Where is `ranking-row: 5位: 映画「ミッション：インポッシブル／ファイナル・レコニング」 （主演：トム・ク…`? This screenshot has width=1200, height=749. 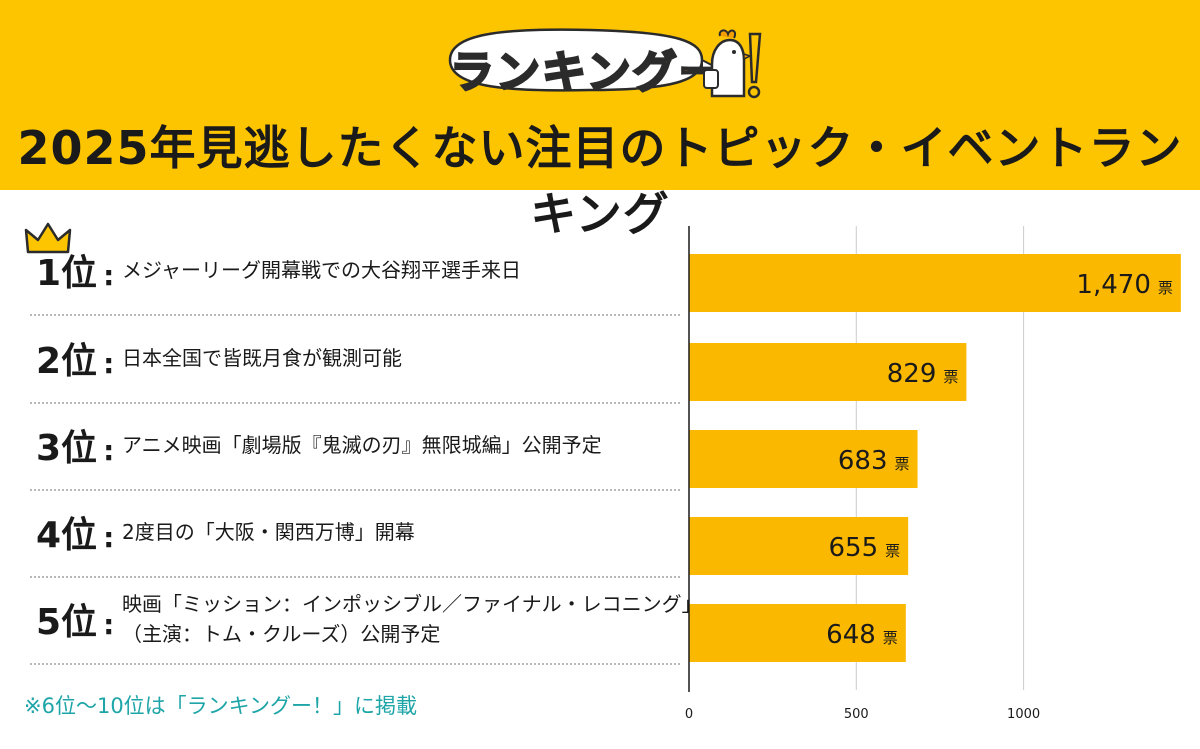 ranking-row: 5位: 映画「ミッション：インポッシブル／ファイナル・レコニング」 （主演：トム・ク… is located at coordinates (366, 620).